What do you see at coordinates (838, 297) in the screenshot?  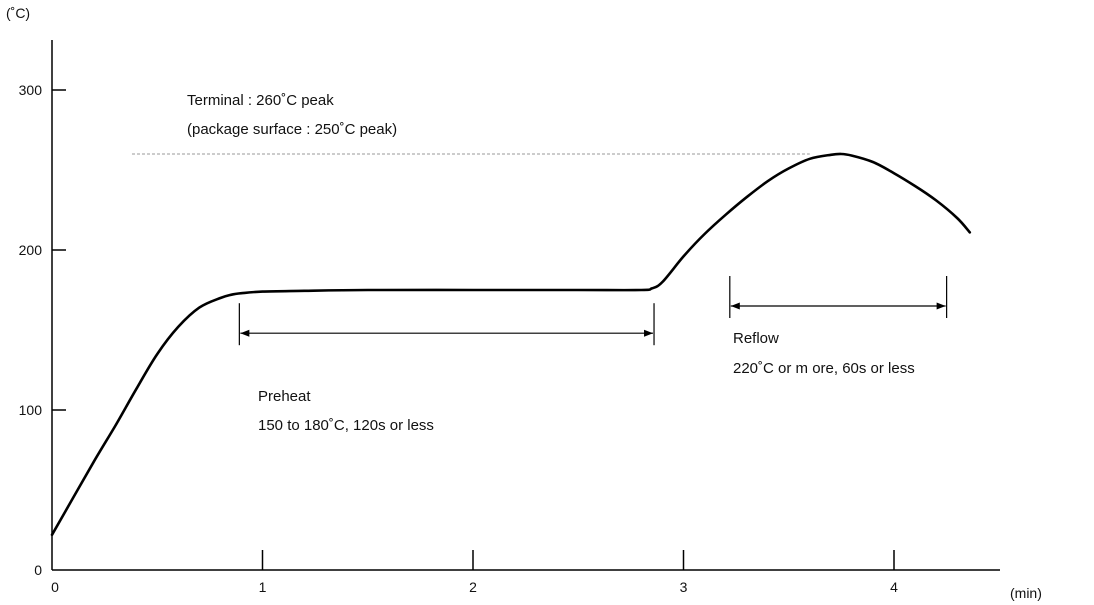 I see `reflow-range-marker` at bounding box center [838, 297].